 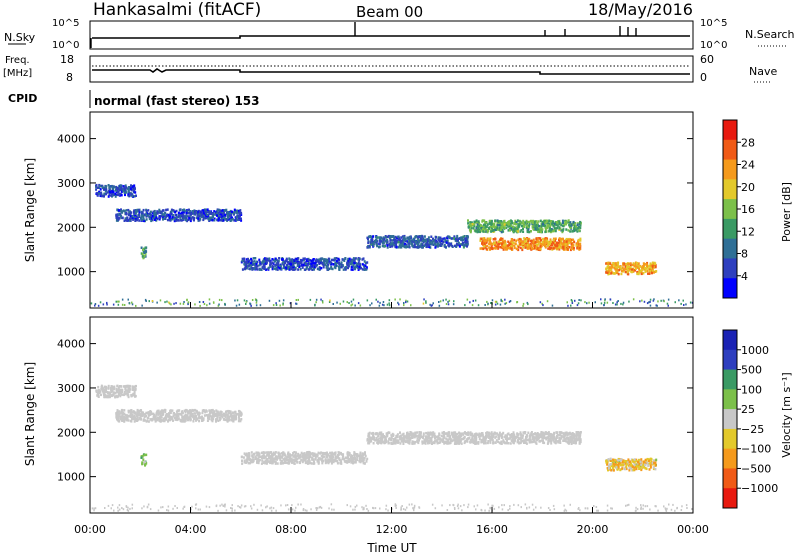 What do you see at coordinates (763, 71) in the screenshot?
I see `nave-label: Nave` at bounding box center [763, 71].